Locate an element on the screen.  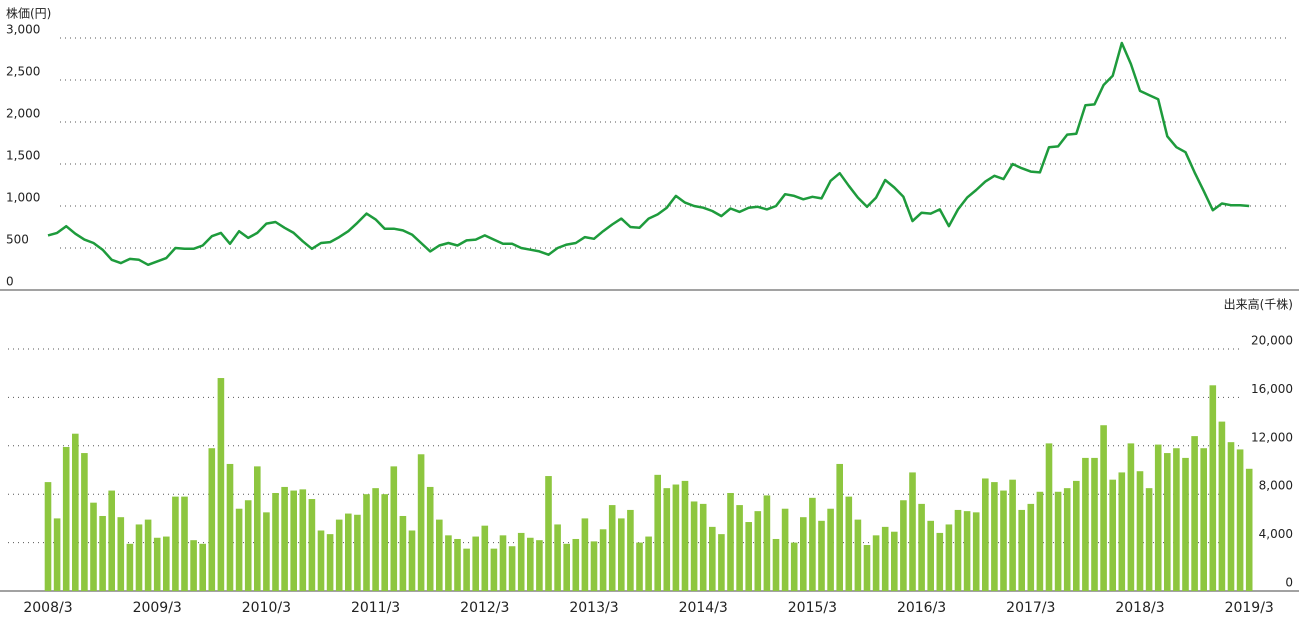
y-tick-label: 16,000 is located at coordinates (1272, 389).